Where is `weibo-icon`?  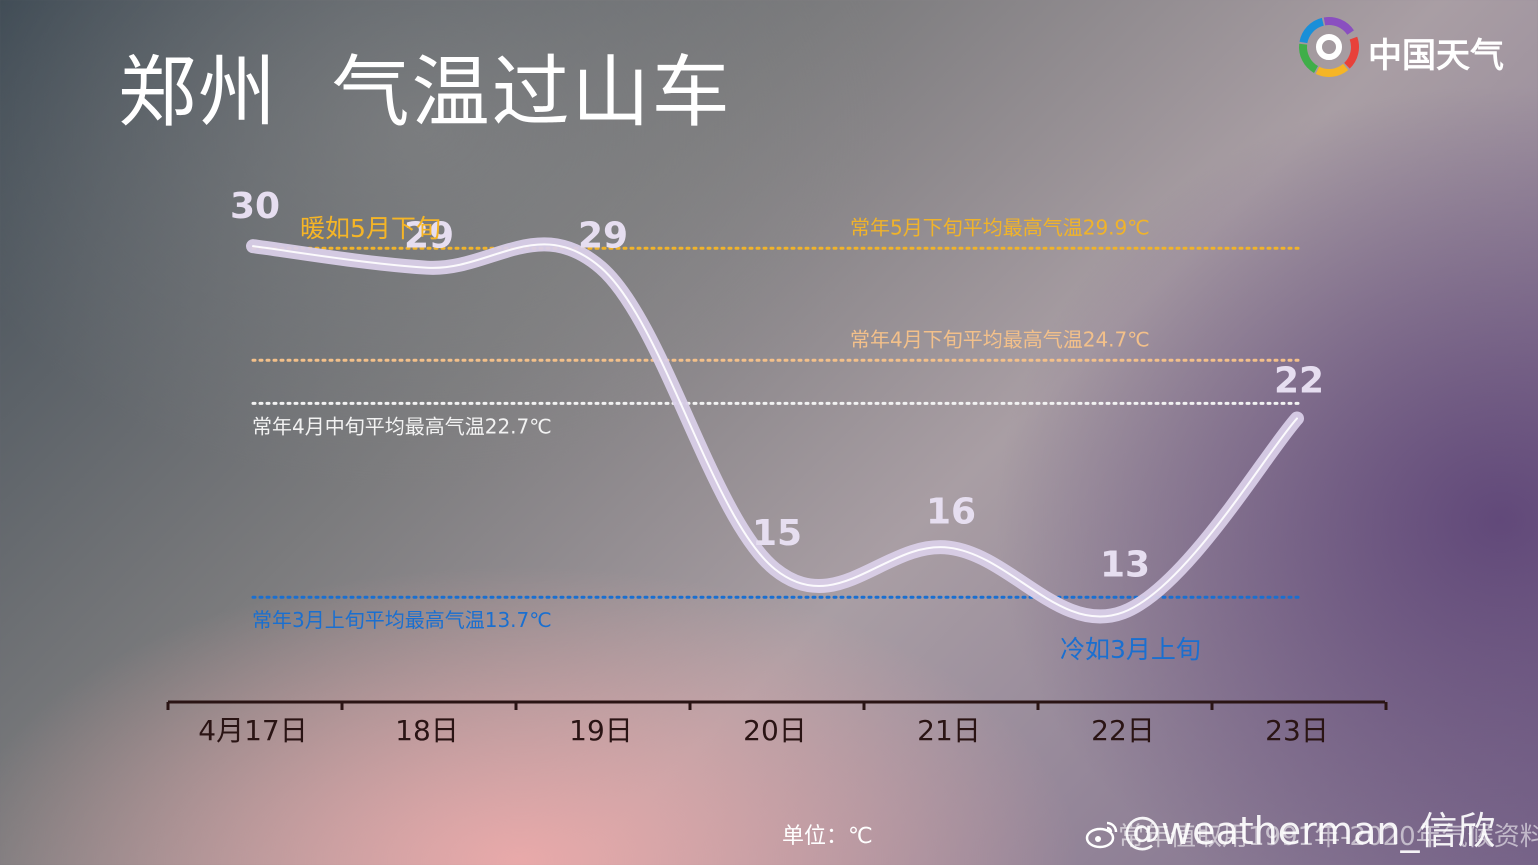 weibo-icon is located at coordinates (1101, 834).